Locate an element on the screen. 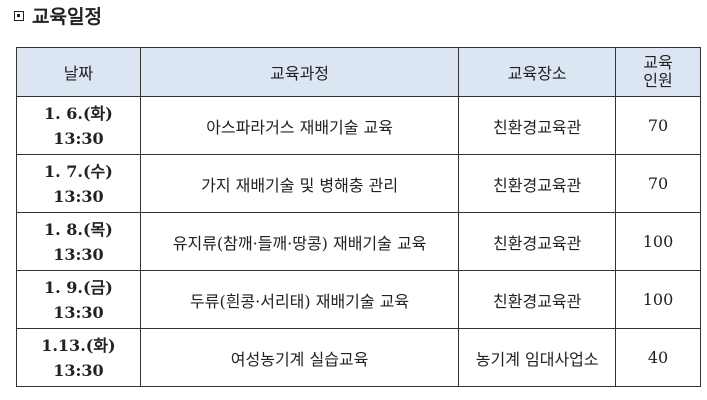 The height and width of the screenshot is (400, 707). header-count: 교육 인원 is located at coordinates (658, 72).